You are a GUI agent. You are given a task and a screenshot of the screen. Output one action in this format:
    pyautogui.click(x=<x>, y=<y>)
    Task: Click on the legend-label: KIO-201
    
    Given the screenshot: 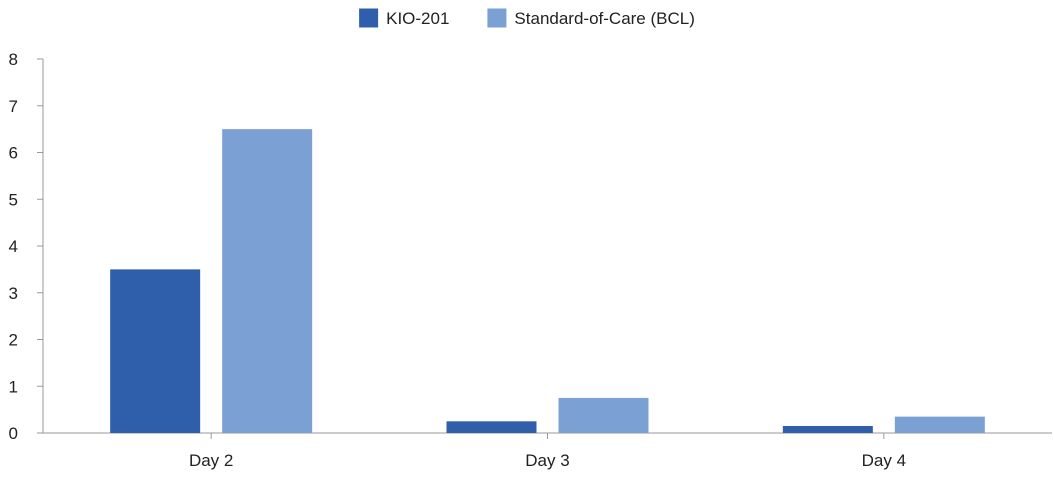 What is the action you would take?
    pyautogui.click(x=417, y=18)
    